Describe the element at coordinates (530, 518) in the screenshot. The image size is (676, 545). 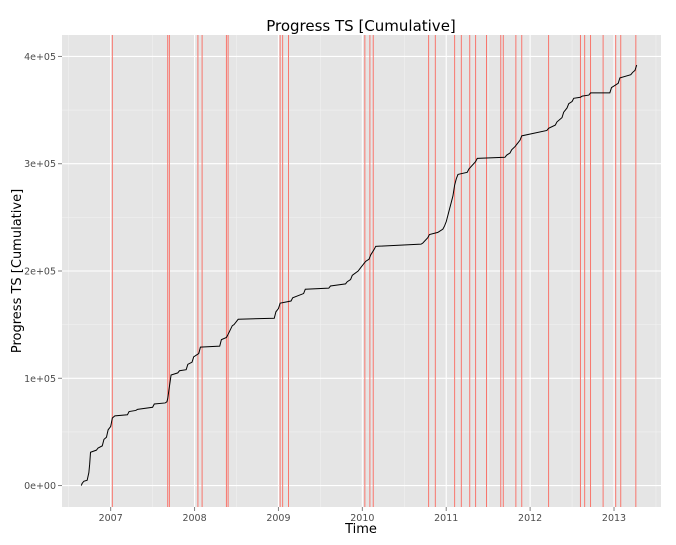
I see `x-tick-label: 2012` at that location.